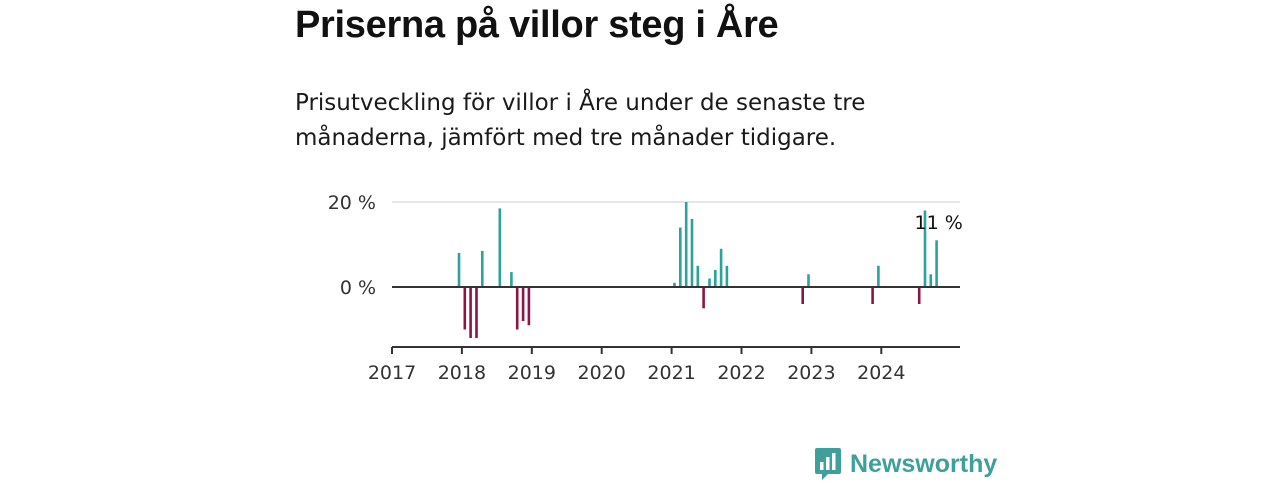 The height and width of the screenshot is (481, 1280). I want to click on x-tick-label: 2024, so click(881, 373).